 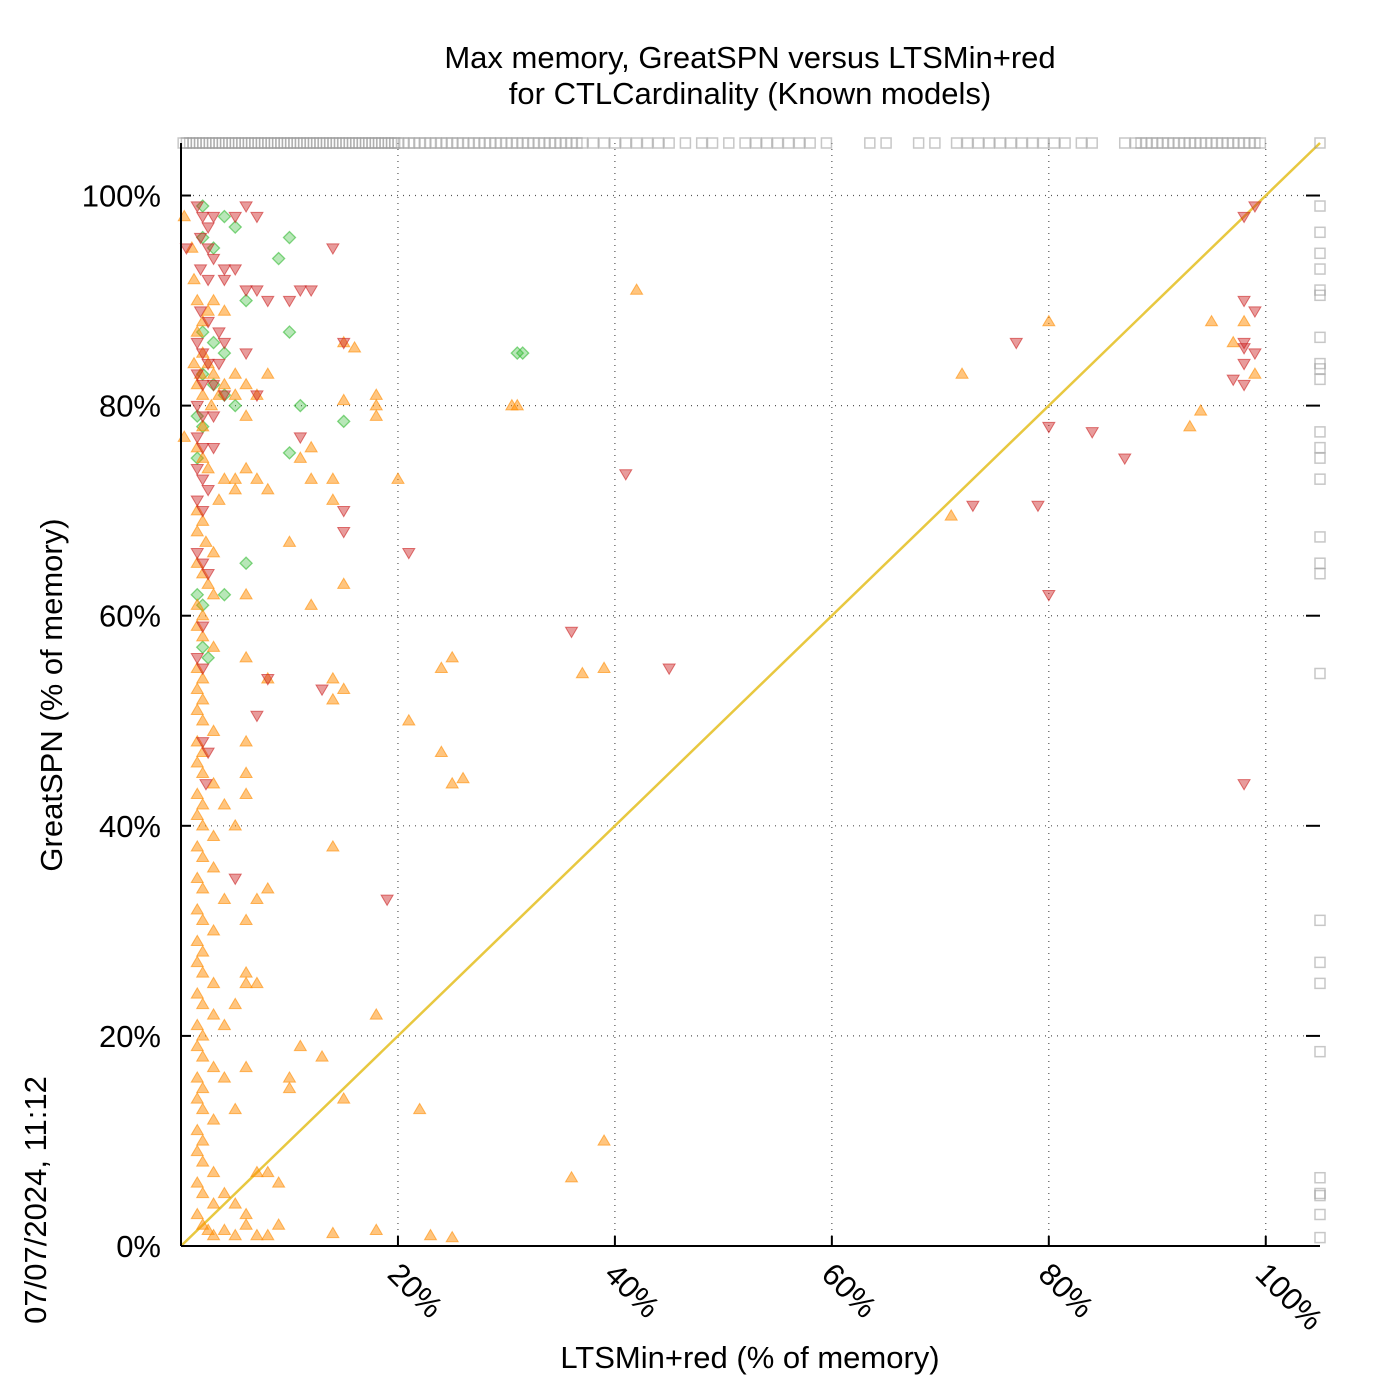 I want to click on point-diamond, so click(x=213, y=342).